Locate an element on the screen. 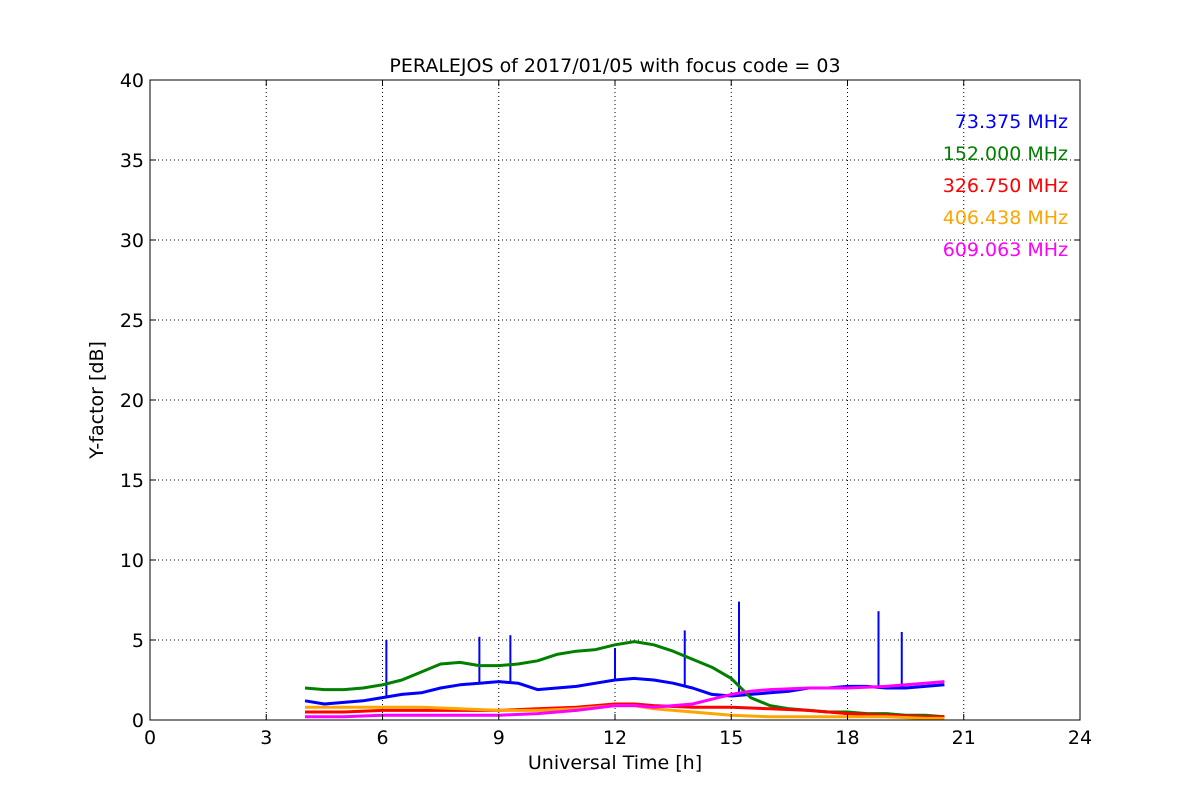 The image size is (1200, 800). y-tick-label: 15 is located at coordinates (132, 481).